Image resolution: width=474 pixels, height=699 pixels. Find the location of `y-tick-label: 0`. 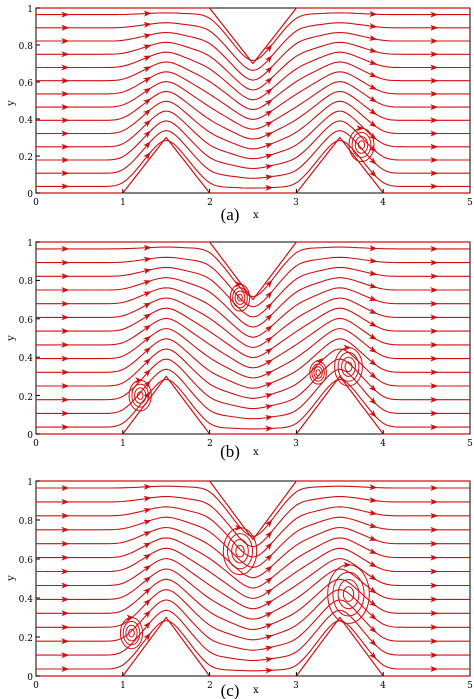

y-tick-label: 0 is located at coordinates (30, 195).